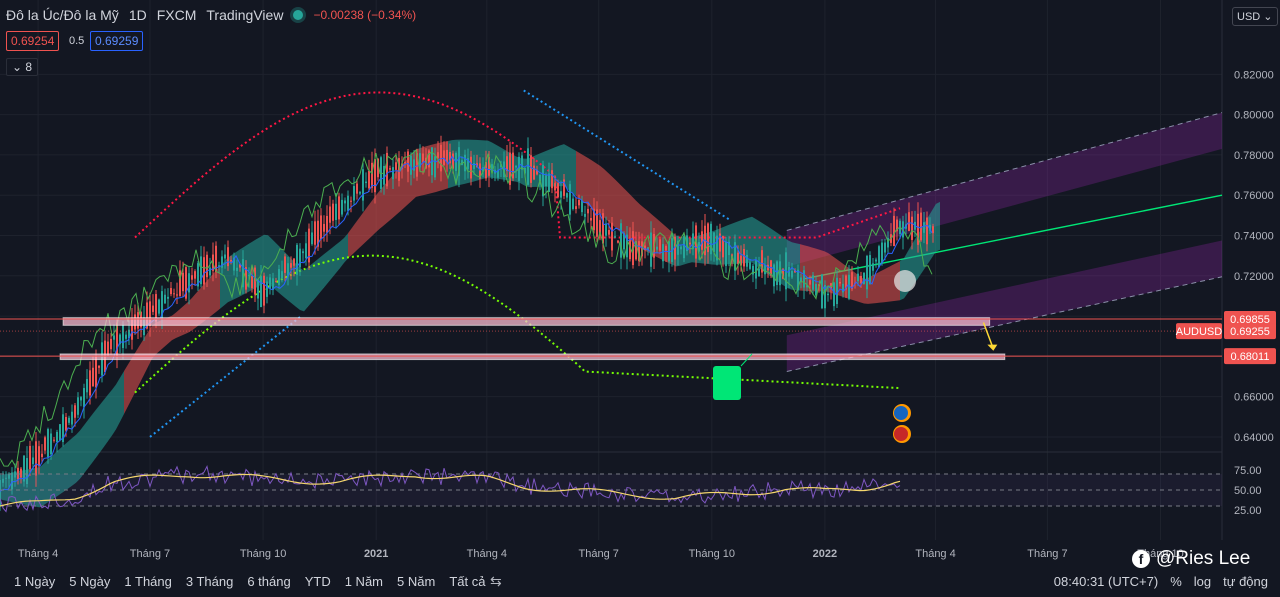  Describe the element at coordinates (364, 581) in the screenshot. I see `timeframe-button-6: 1 Năm` at that location.